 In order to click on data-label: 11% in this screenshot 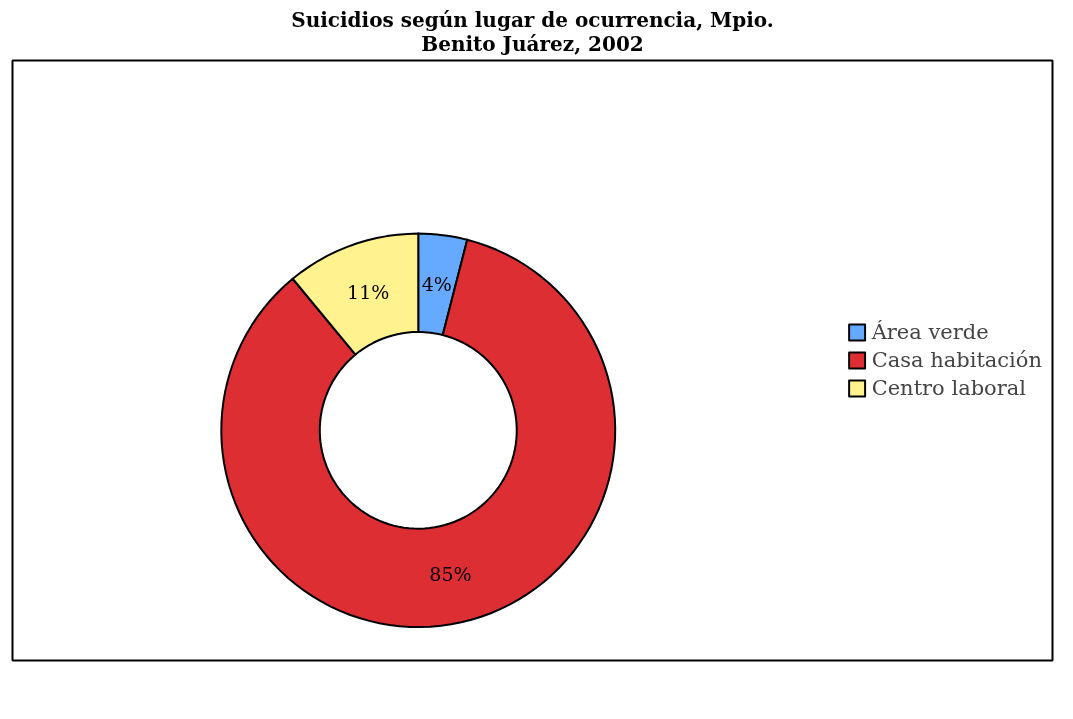, I will do `click(368, 291)`.